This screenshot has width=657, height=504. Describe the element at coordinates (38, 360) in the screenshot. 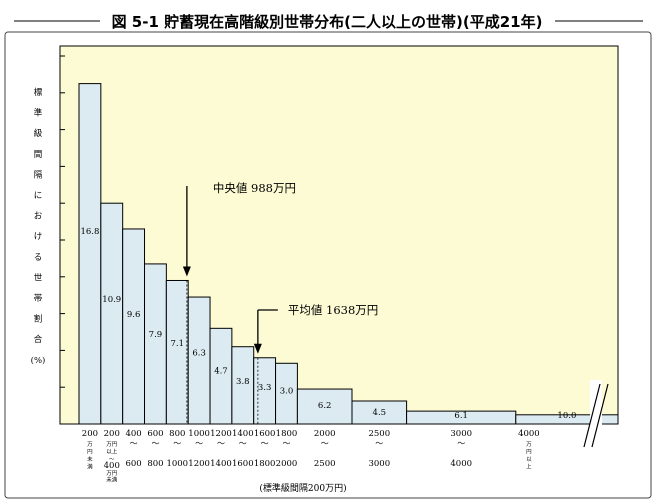

I see `y-axis-label-char: (%)` at that location.